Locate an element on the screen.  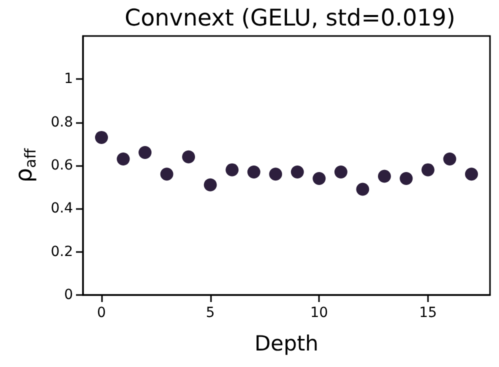
x-tick-label: 0 is located at coordinates (101, 313).